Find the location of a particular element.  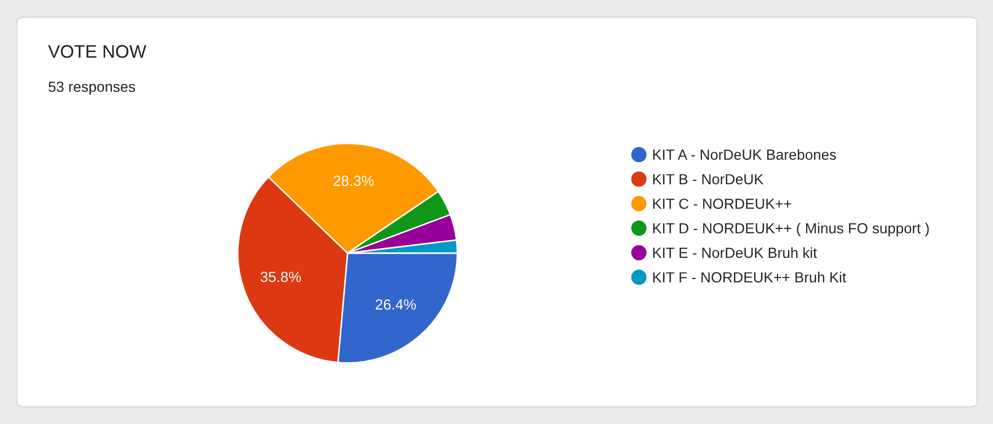

text: 53 responses is located at coordinates (92, 88).